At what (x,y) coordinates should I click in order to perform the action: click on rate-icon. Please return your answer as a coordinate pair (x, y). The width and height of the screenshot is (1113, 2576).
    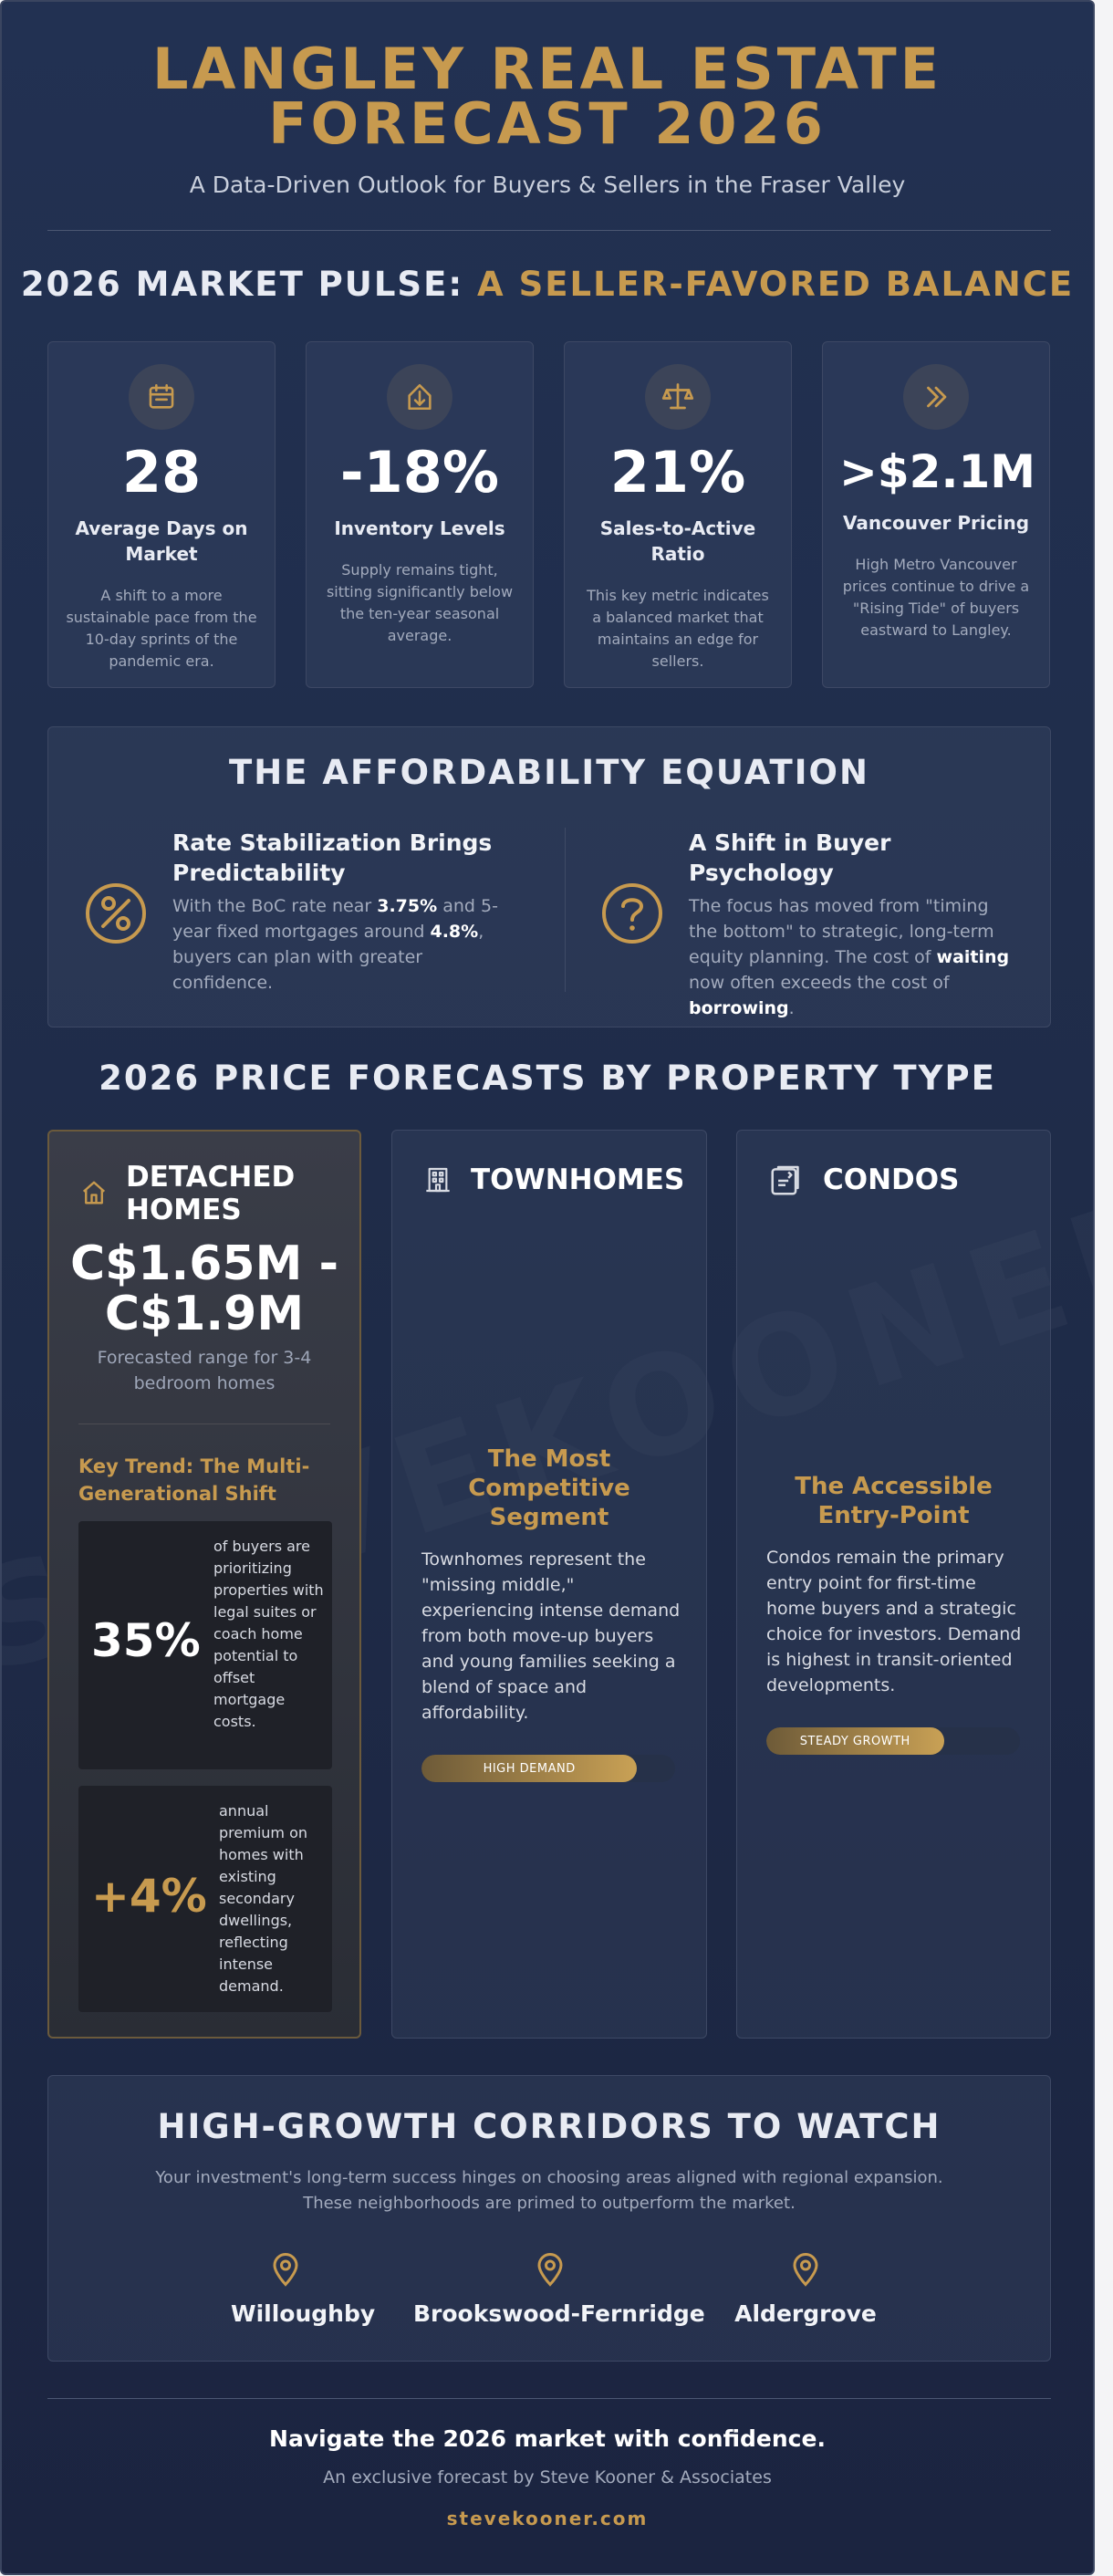
    Looking at the image, I should click on (116, 913).